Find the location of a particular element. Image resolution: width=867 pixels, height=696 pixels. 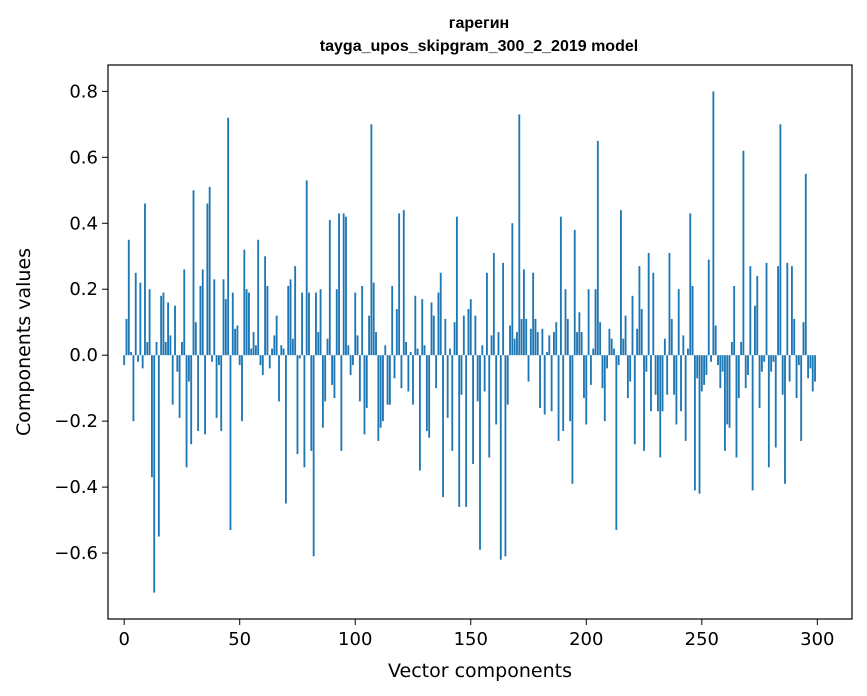

x-tick-label: 200 is located at coordinates (586, 639).